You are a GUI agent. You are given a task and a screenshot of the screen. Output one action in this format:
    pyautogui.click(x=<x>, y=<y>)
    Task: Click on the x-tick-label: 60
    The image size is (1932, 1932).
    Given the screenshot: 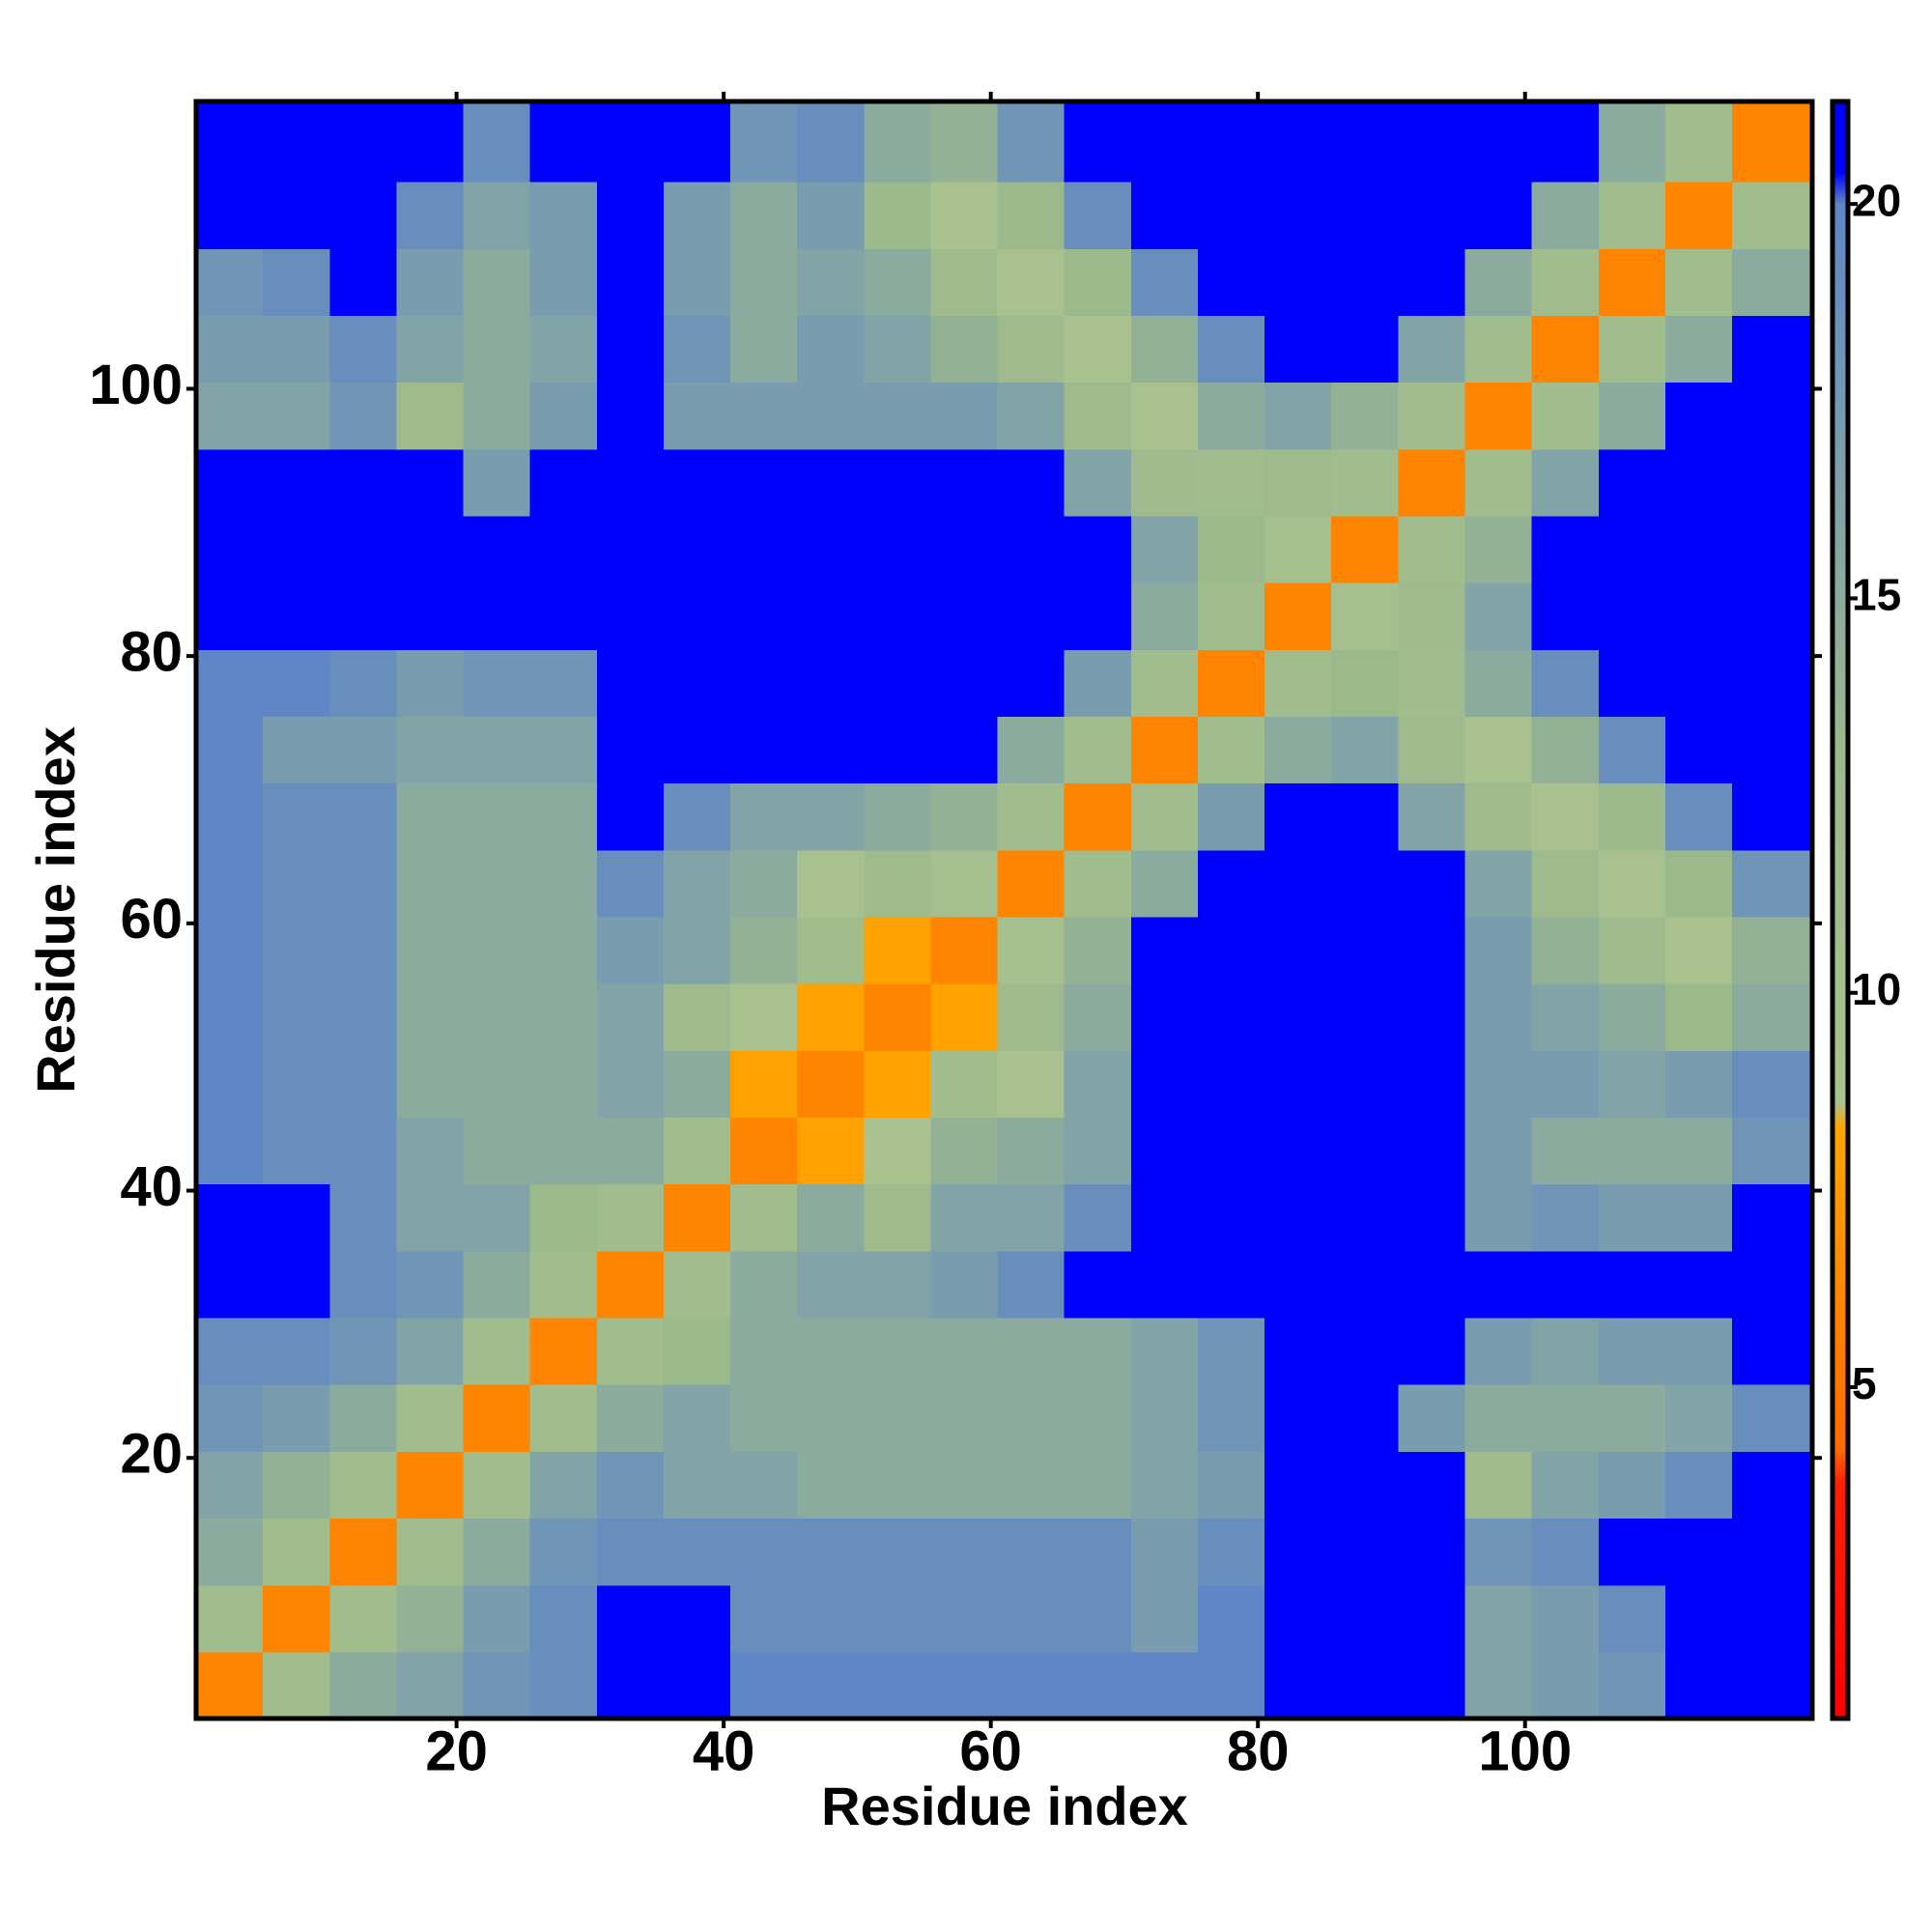 What is the action you would take?
    pyautogui.click(x=990, y=1750)
    